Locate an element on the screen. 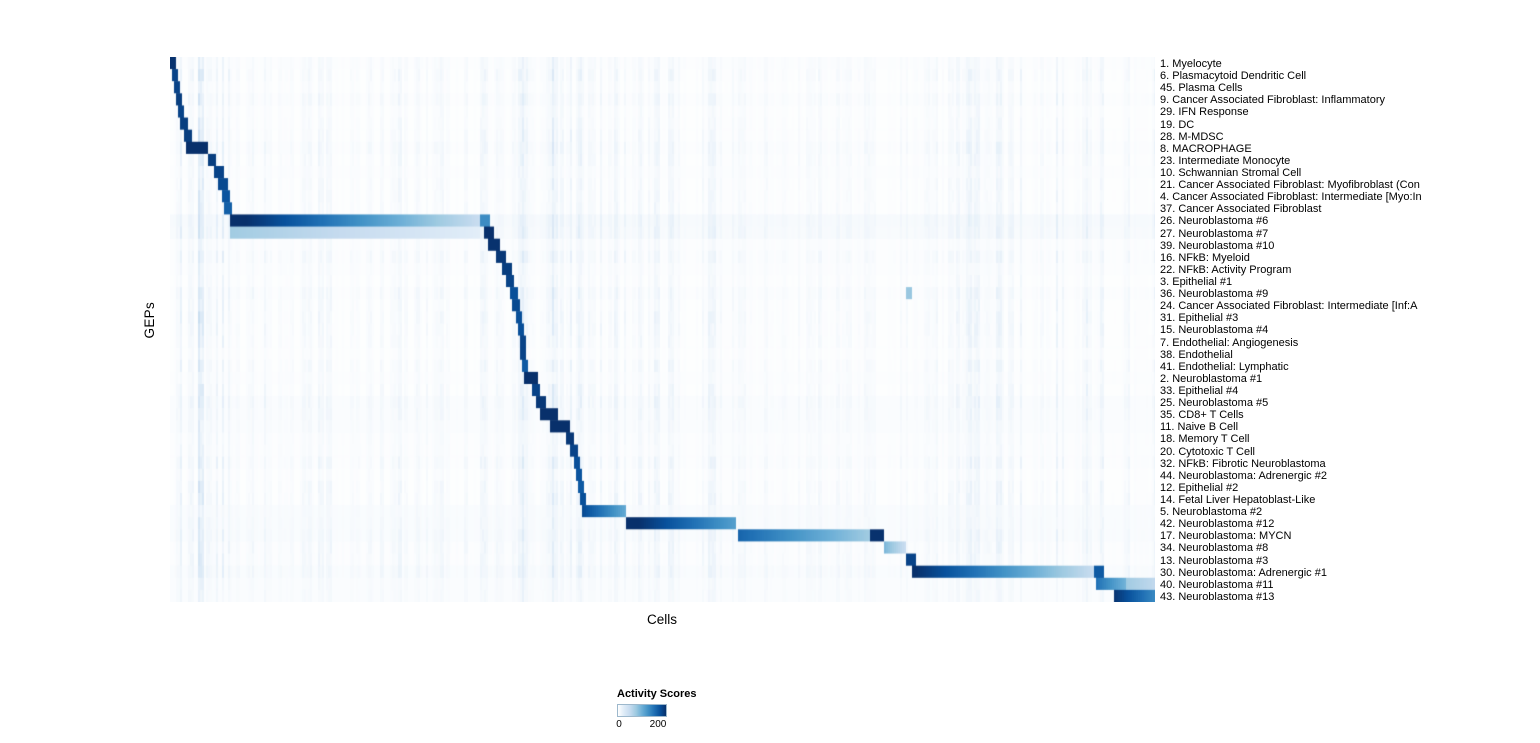 Image resolution: width=1540 pixels, height=743 pixels. row-label: 38. Endothelial is located at coordinates (1196, 354).